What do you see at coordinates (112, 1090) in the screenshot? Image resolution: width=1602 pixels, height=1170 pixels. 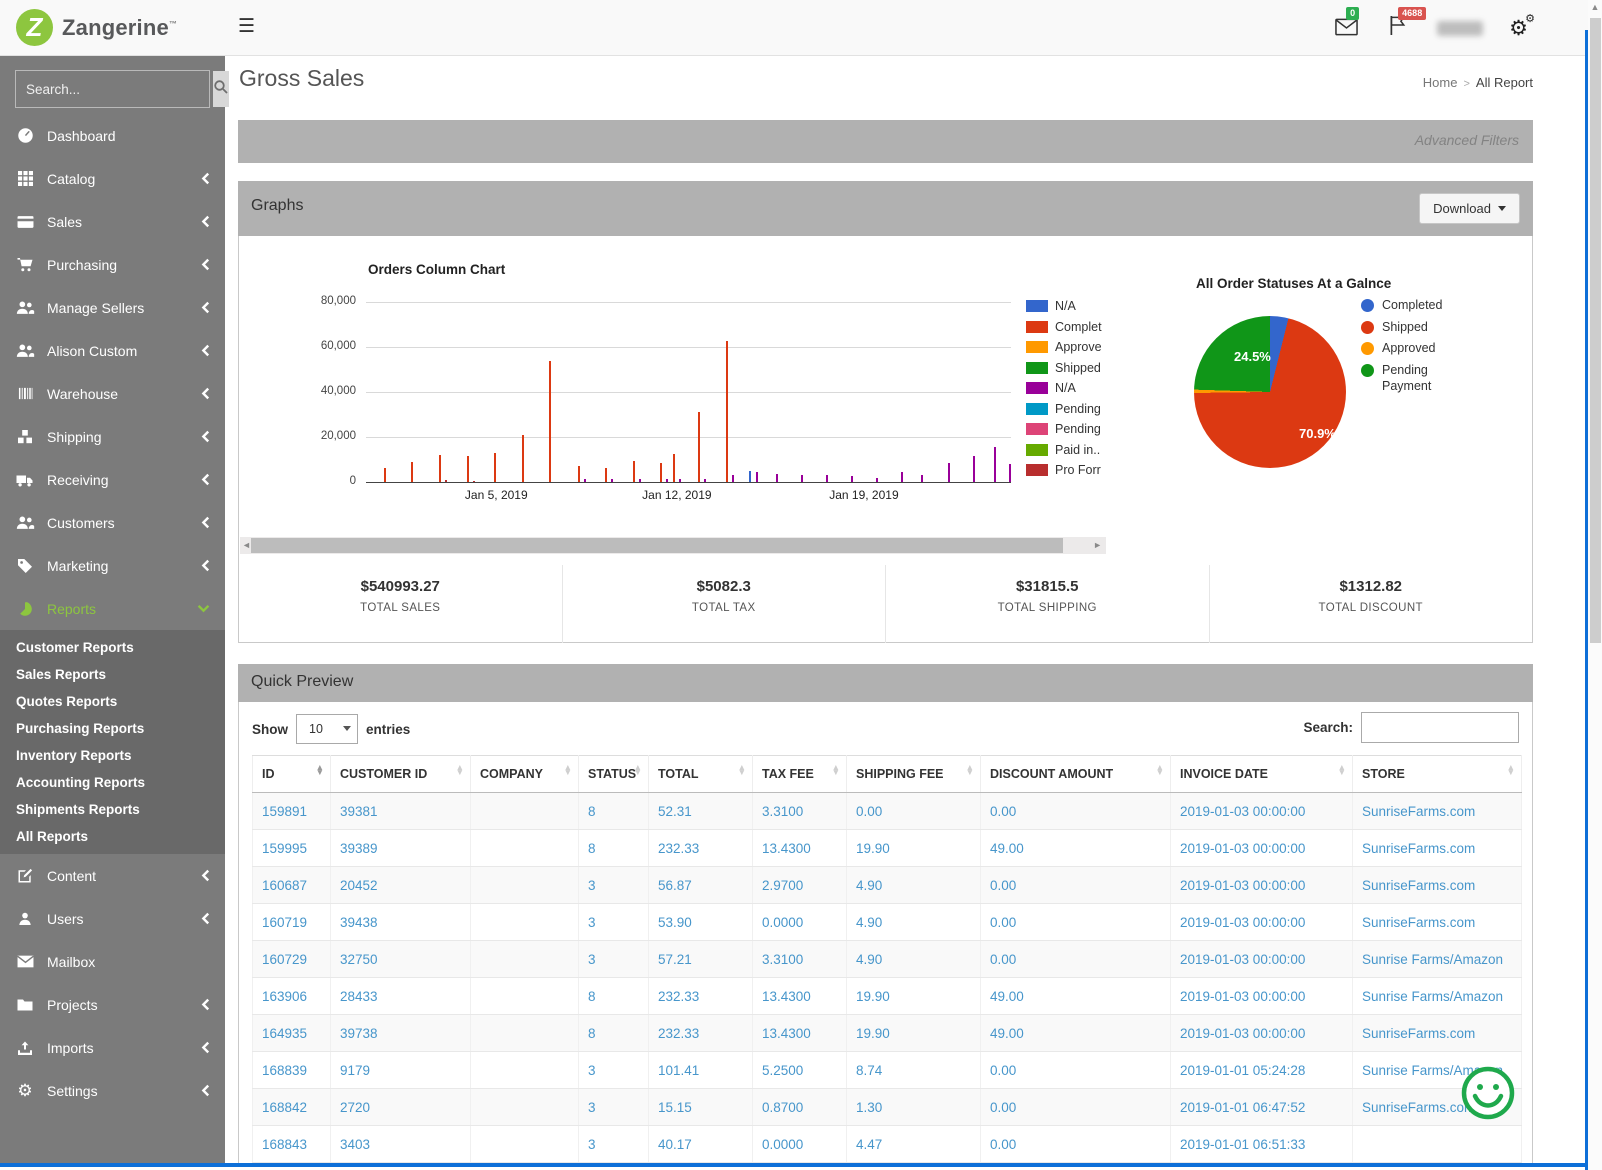 I see `sidebar-item-settings: ⚙ Settings` at bounding box center [112, 1090].